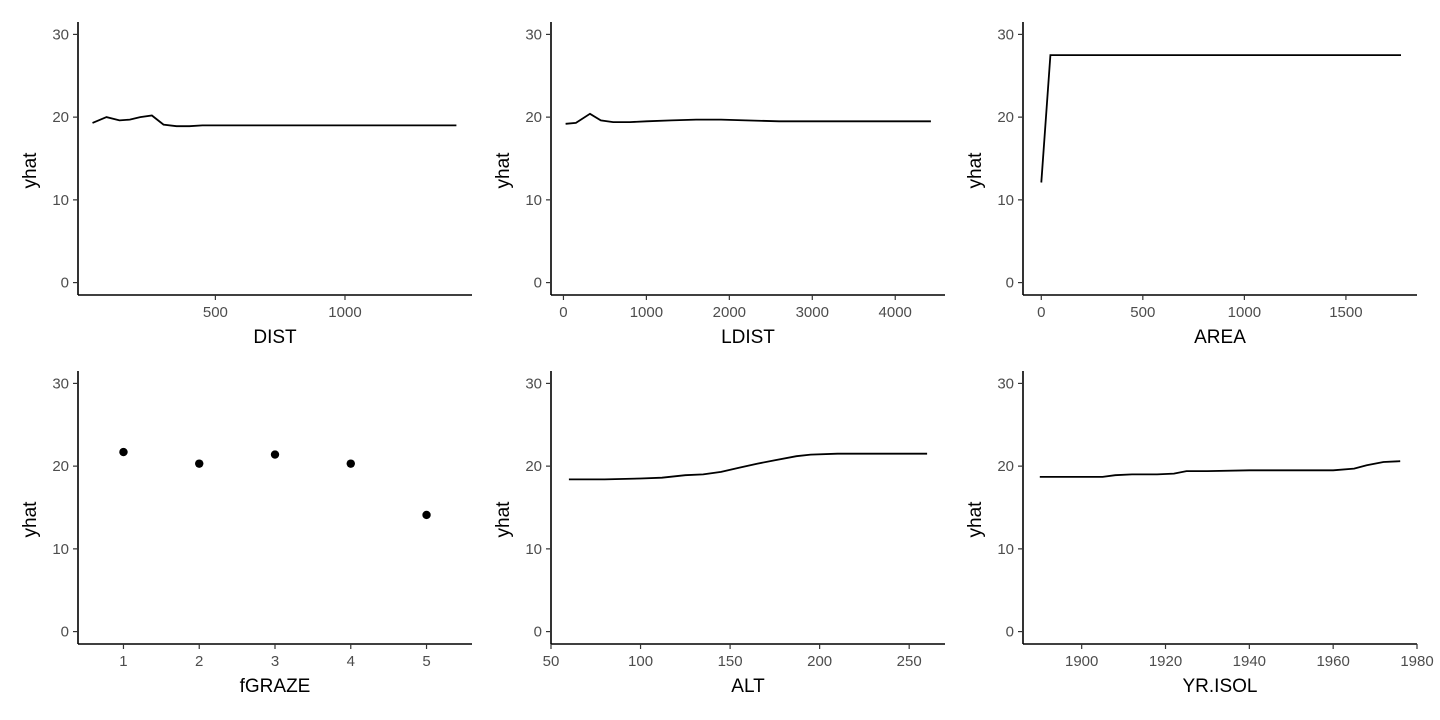  I want to click on x-tick-label: 2, so click(199, 661).